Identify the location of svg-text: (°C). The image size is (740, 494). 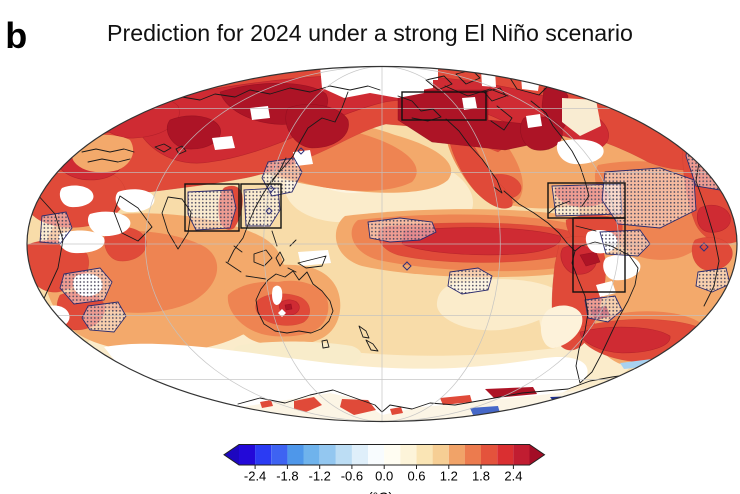
(380, 491).